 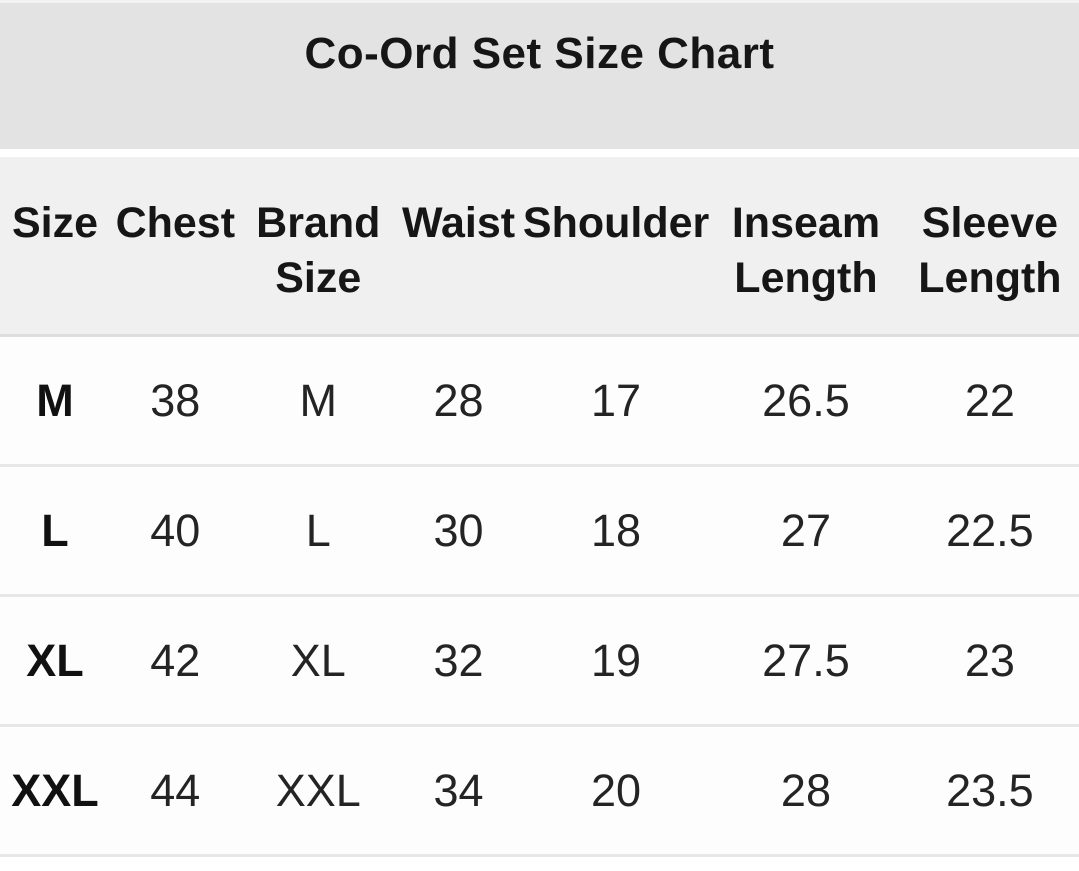 What do you see at coordinates (806, 660) in the screenshot?
I see `cell-inseam-length: 27.5` at bounding box center [806, 660].